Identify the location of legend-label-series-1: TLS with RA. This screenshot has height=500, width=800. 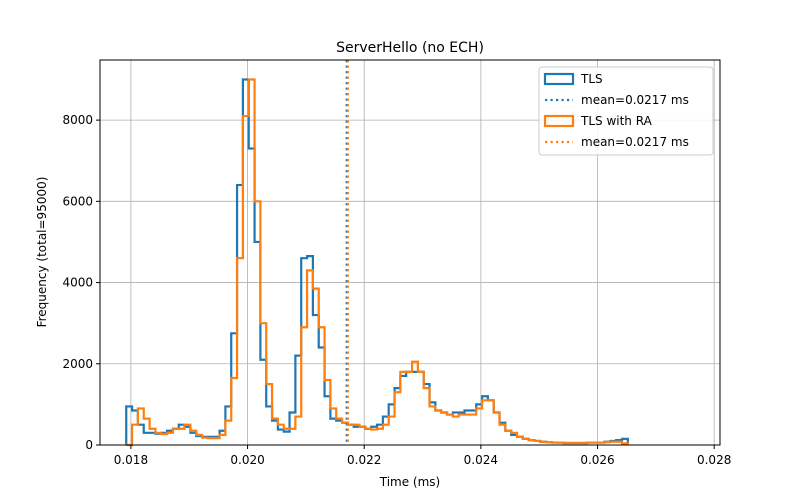
(616, 121).